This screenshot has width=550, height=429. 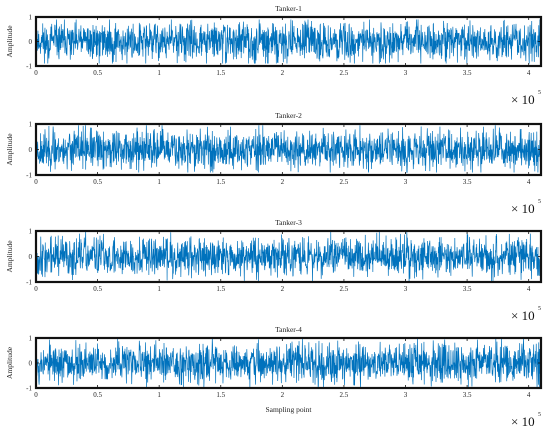 I want to click on chart-title: Tanker-4, so click(x=288, y=329).